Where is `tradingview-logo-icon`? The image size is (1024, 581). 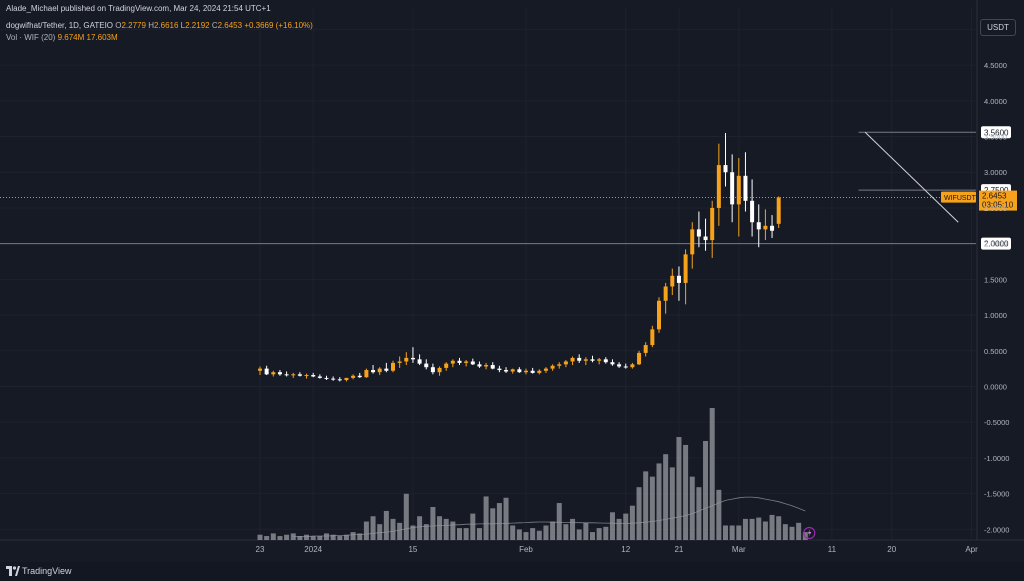
tradingview-logo-icon is located at coordinates (13, 571).